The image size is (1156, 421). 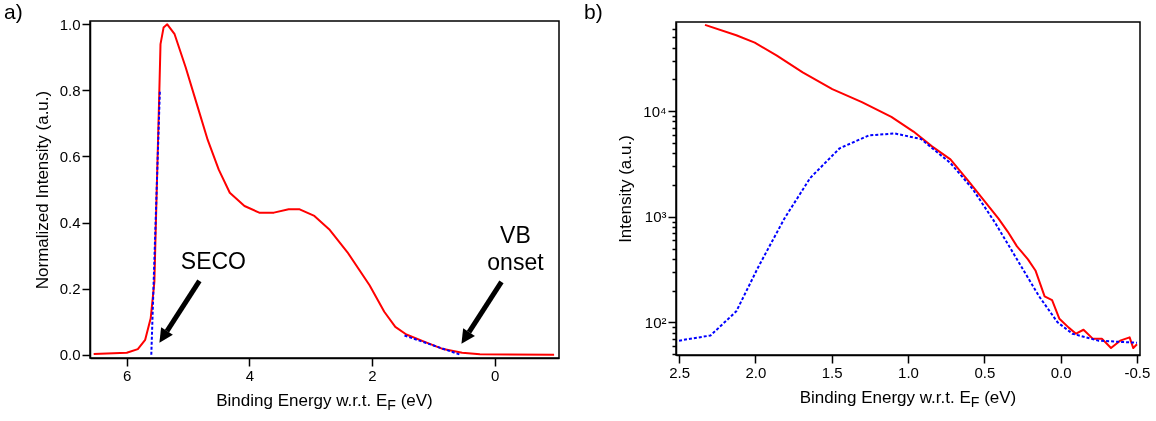 I want to click on y-tick-label: 10³, so click(x=655, y=217).